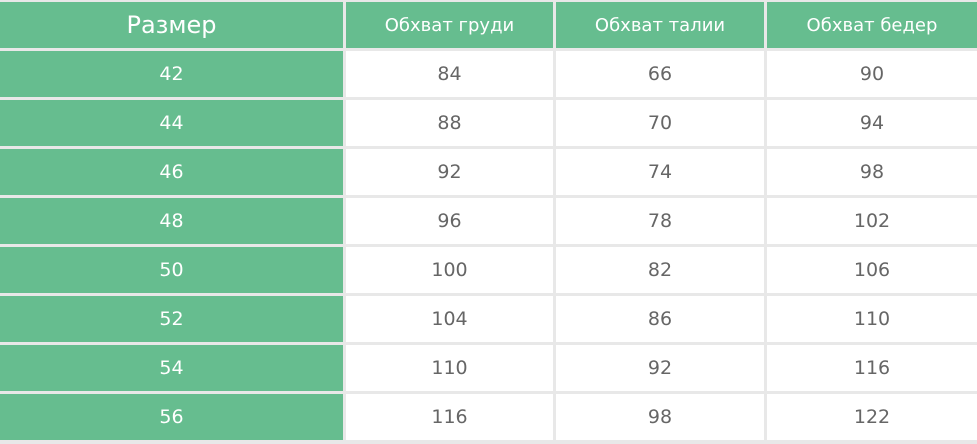 Image resolution: width=977 pixels, height=444 pixels. Describe the element at coordinates (872, 368) in the screenshot. I see `hips-cell: 116` at that location.